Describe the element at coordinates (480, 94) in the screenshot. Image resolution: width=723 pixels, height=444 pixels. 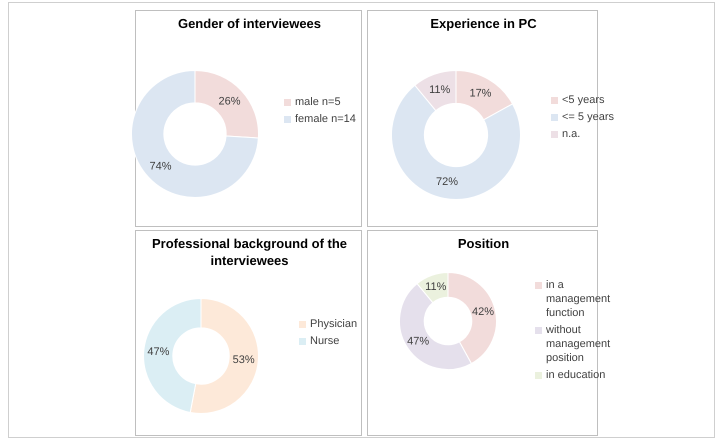
I see `data-label: 17%` at that location.